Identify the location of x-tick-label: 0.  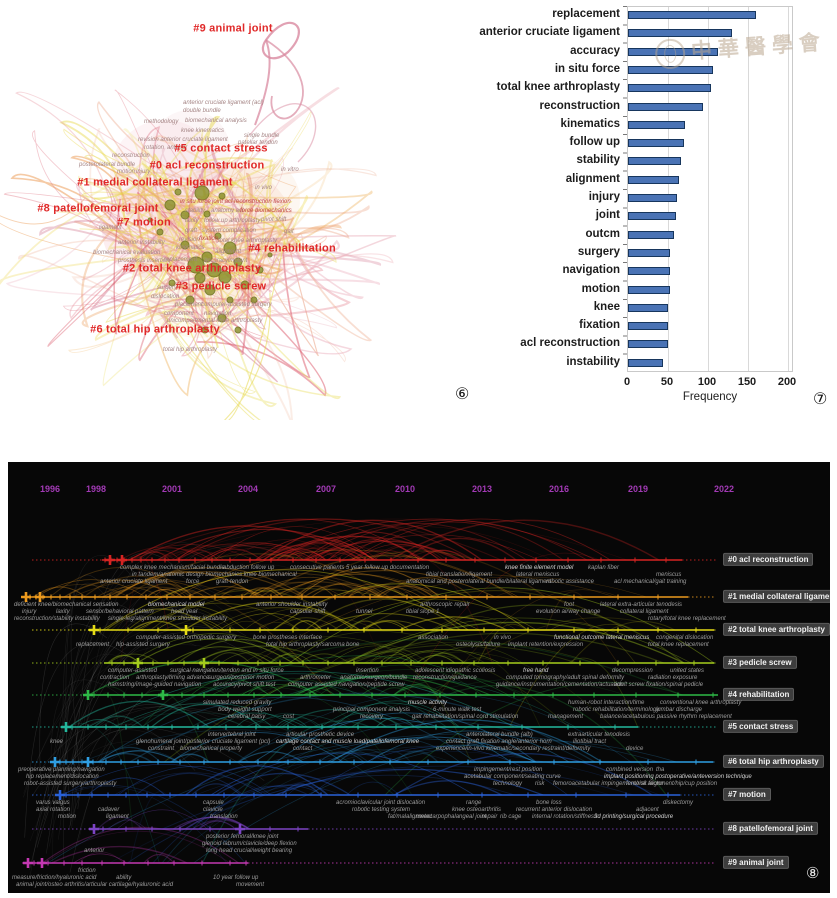
(627, 382).